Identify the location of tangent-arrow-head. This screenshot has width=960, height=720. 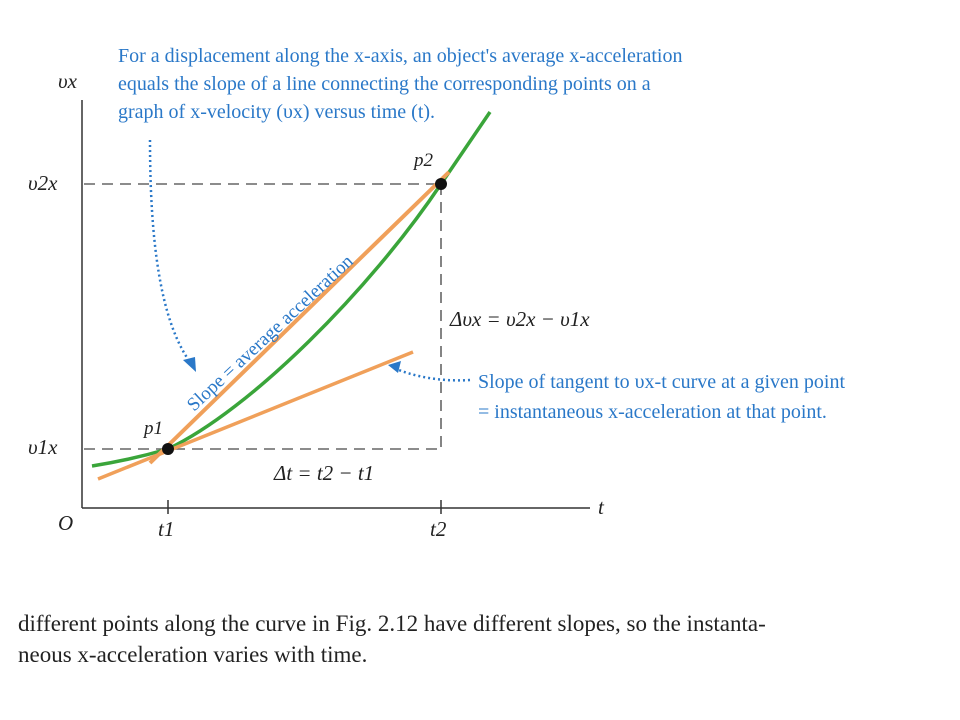
(394, 367).